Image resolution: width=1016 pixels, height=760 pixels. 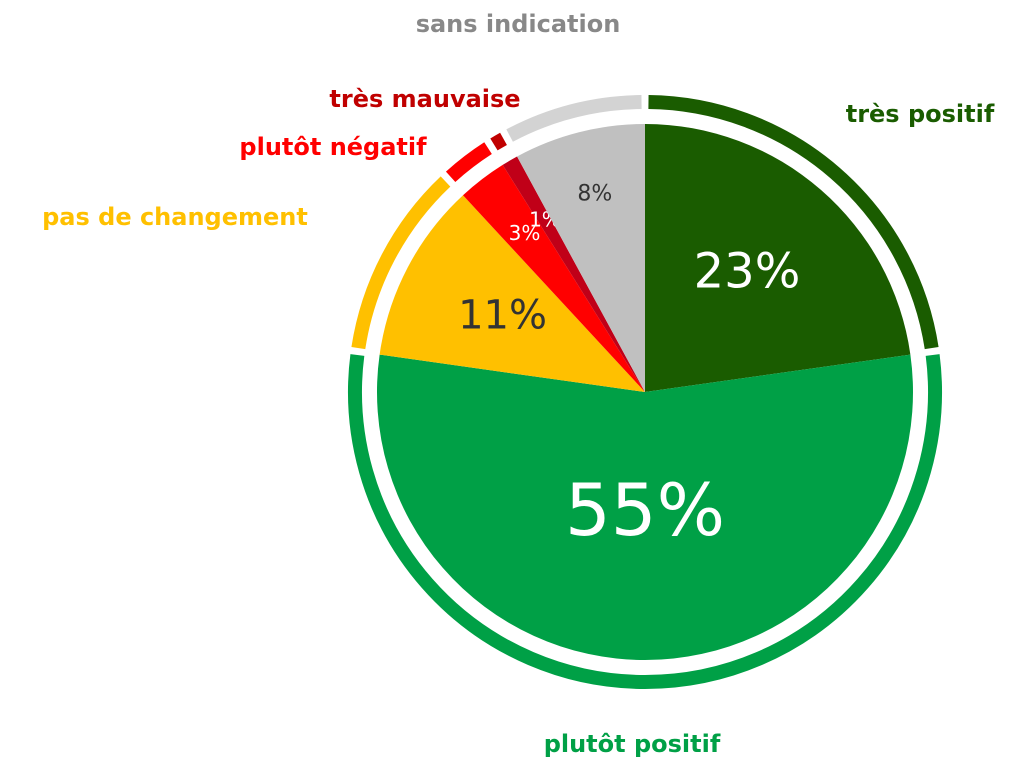 I want to click on category-label: plutôt négatif, so click(x=333, y=147).